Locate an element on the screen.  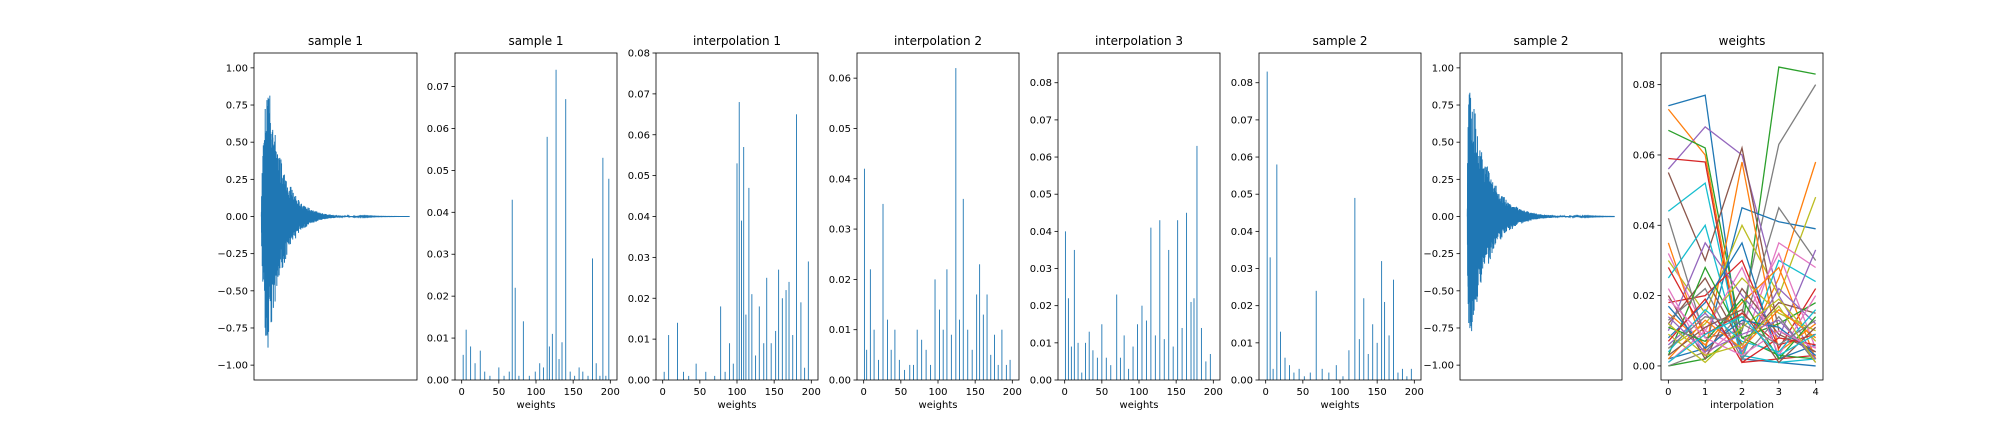
x-tick-label: 100 is located at coordinates (535, 392).